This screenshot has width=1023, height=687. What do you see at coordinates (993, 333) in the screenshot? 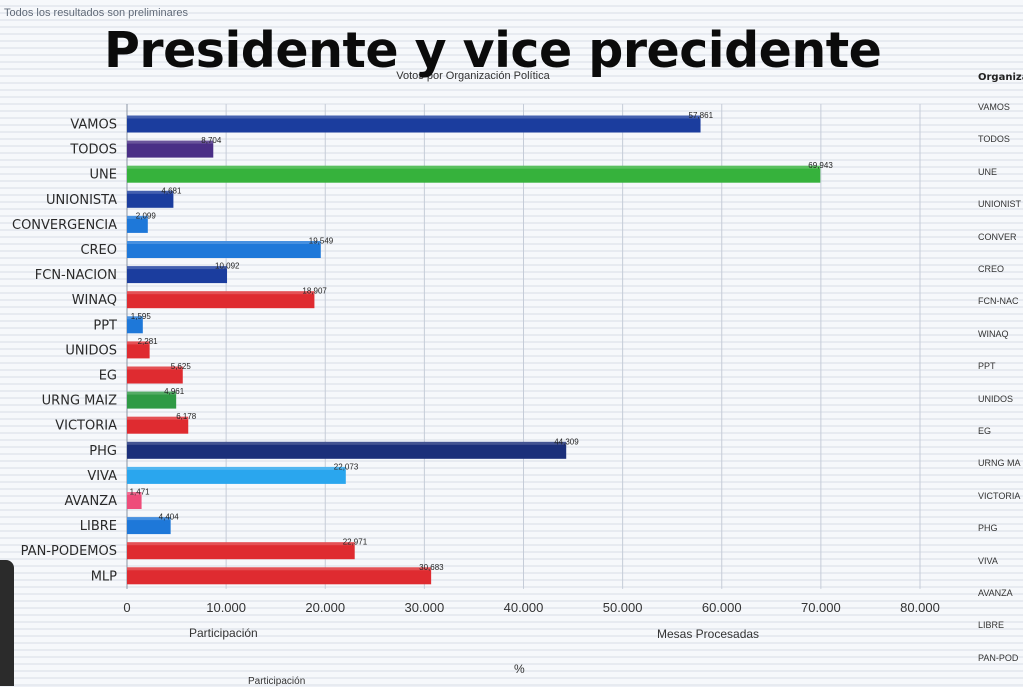
I see `side-panel-item: WINAQ` at bounding box center [993, 333].